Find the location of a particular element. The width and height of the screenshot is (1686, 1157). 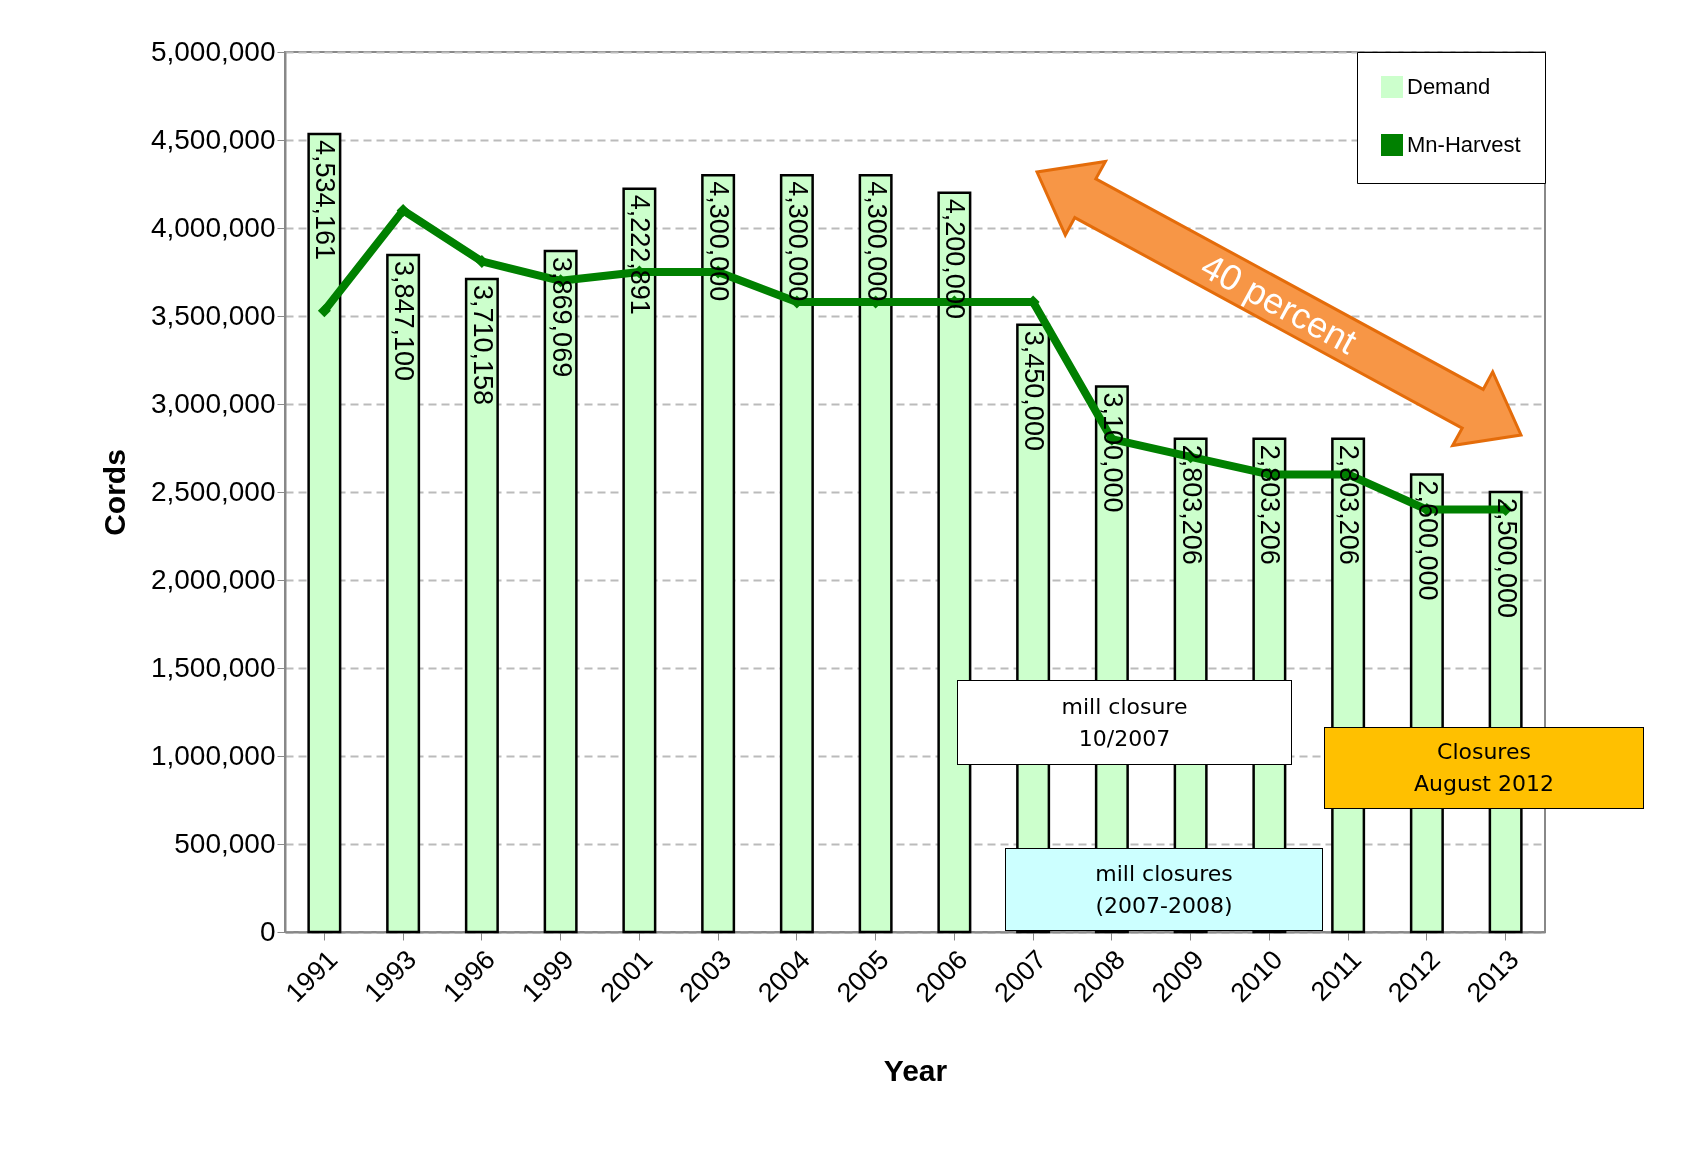

data-label: 3,847,100 is located at coordinates (404, 321).